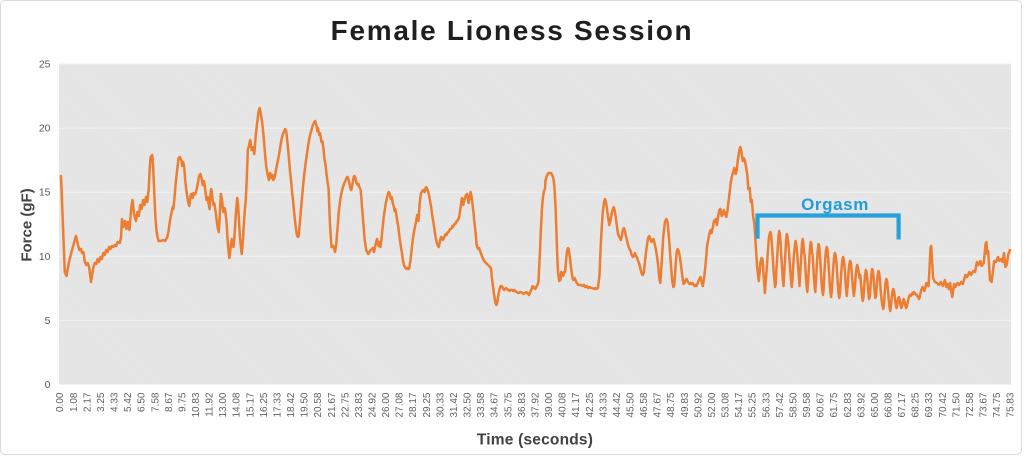  Describe the element at coordinates (603, 404) in the screenshot. I see `svg-text: 43.33` at that location.